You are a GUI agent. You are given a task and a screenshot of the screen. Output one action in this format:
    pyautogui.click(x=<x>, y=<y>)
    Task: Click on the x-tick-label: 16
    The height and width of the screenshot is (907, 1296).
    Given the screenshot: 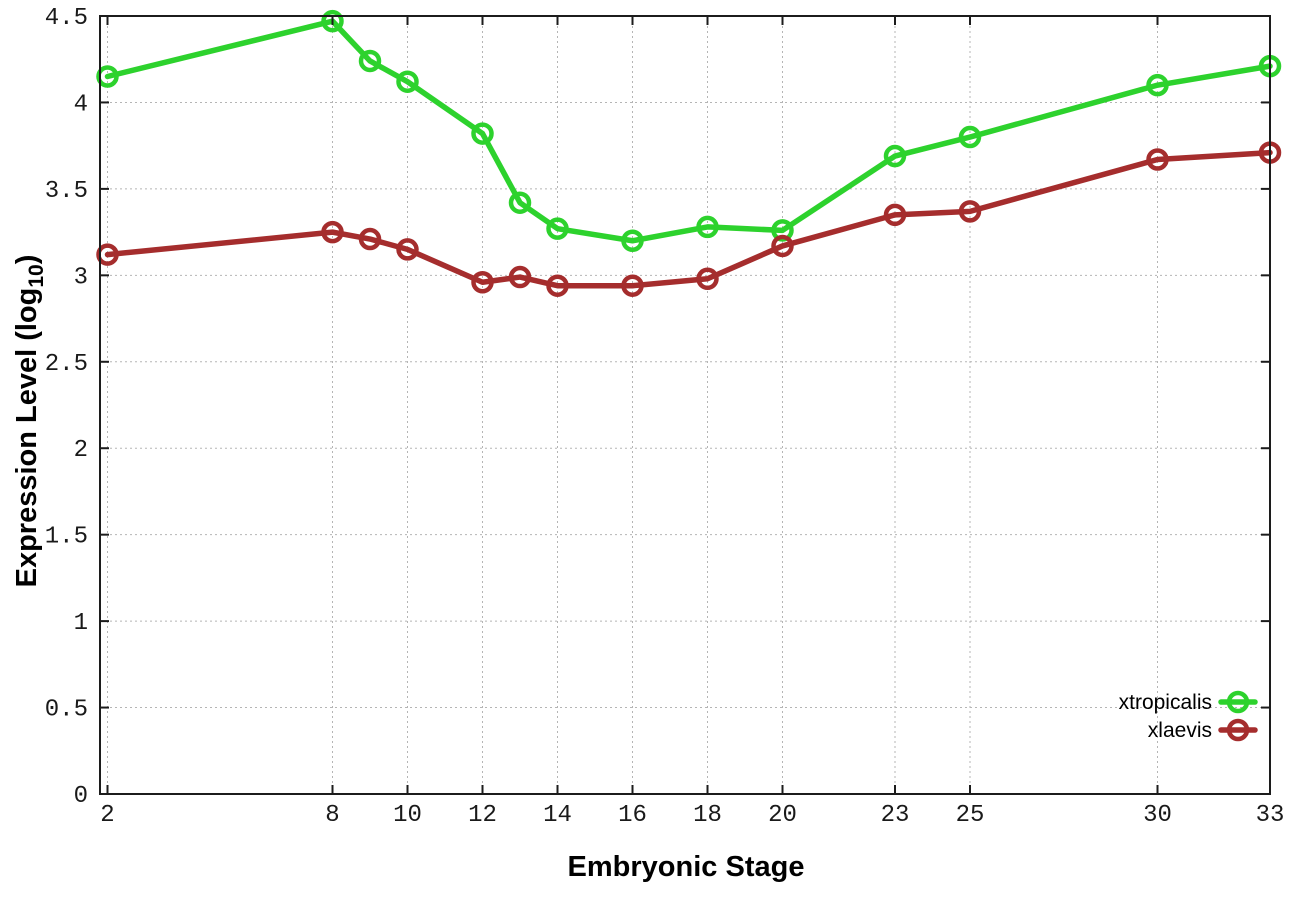 What is the action you would take?
    pyautogui.click(x=632, y=815)
    